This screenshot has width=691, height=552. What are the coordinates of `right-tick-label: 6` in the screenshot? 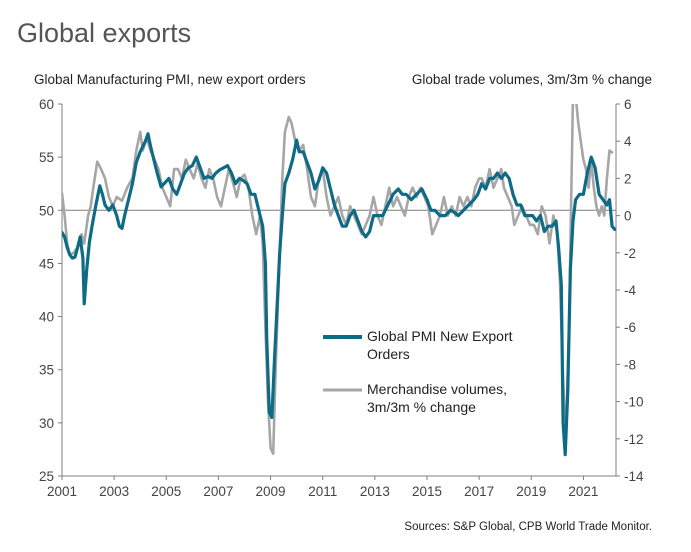 It's located at (628, 104).